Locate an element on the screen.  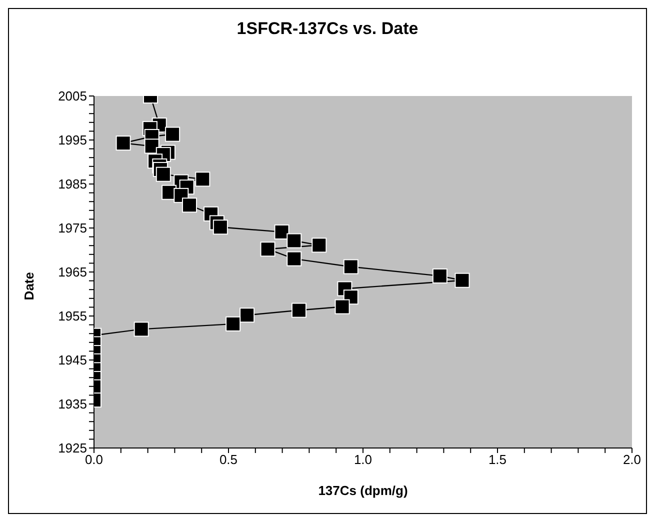
y-tick-label: 1945 is located at coordinates (72, 360).